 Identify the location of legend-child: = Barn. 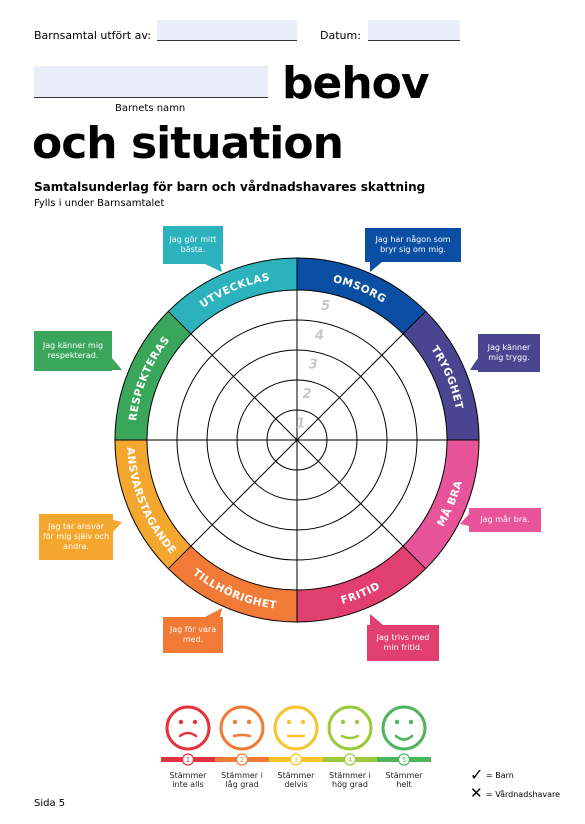
(500, 775).